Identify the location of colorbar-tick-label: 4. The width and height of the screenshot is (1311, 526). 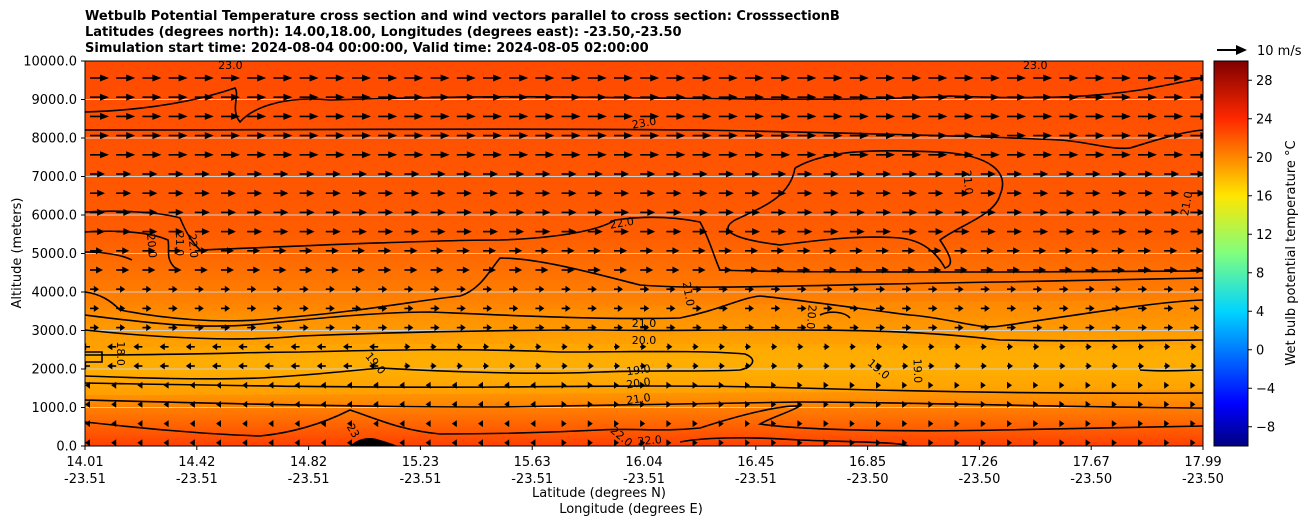
(1260, 312).